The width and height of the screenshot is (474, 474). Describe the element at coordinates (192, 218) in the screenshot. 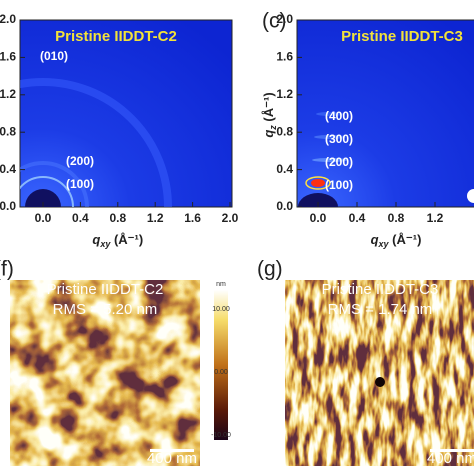

I see `x-tick-label: 1.6` at that location.